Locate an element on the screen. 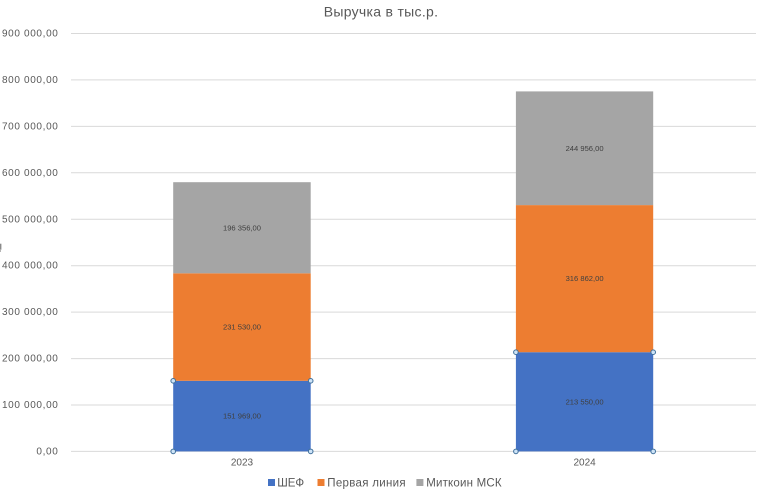 The height and width of the screenshot is (492, 758). svg-text: 151 969,00 is located at coordinates (242, 416).